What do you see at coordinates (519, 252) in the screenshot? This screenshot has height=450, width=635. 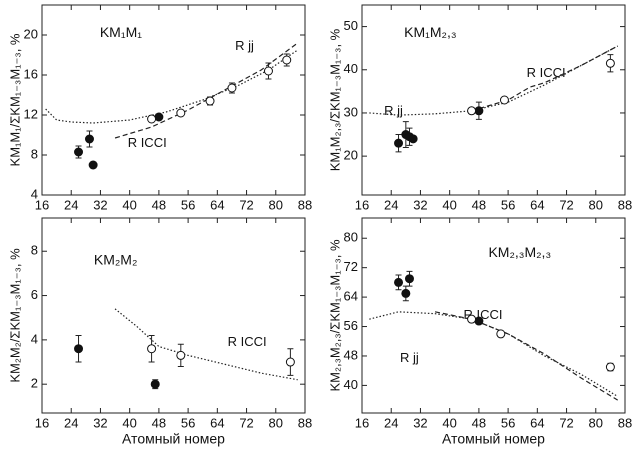 I see `panel-title: KM₂,₃M₂,₃` at bounding box center [519, 252].